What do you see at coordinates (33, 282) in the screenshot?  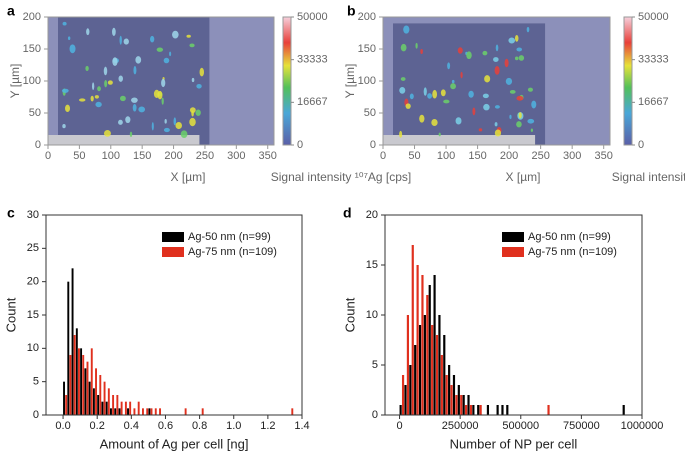 I see `y-tick-label: 20` at bounding box center [33, 282].